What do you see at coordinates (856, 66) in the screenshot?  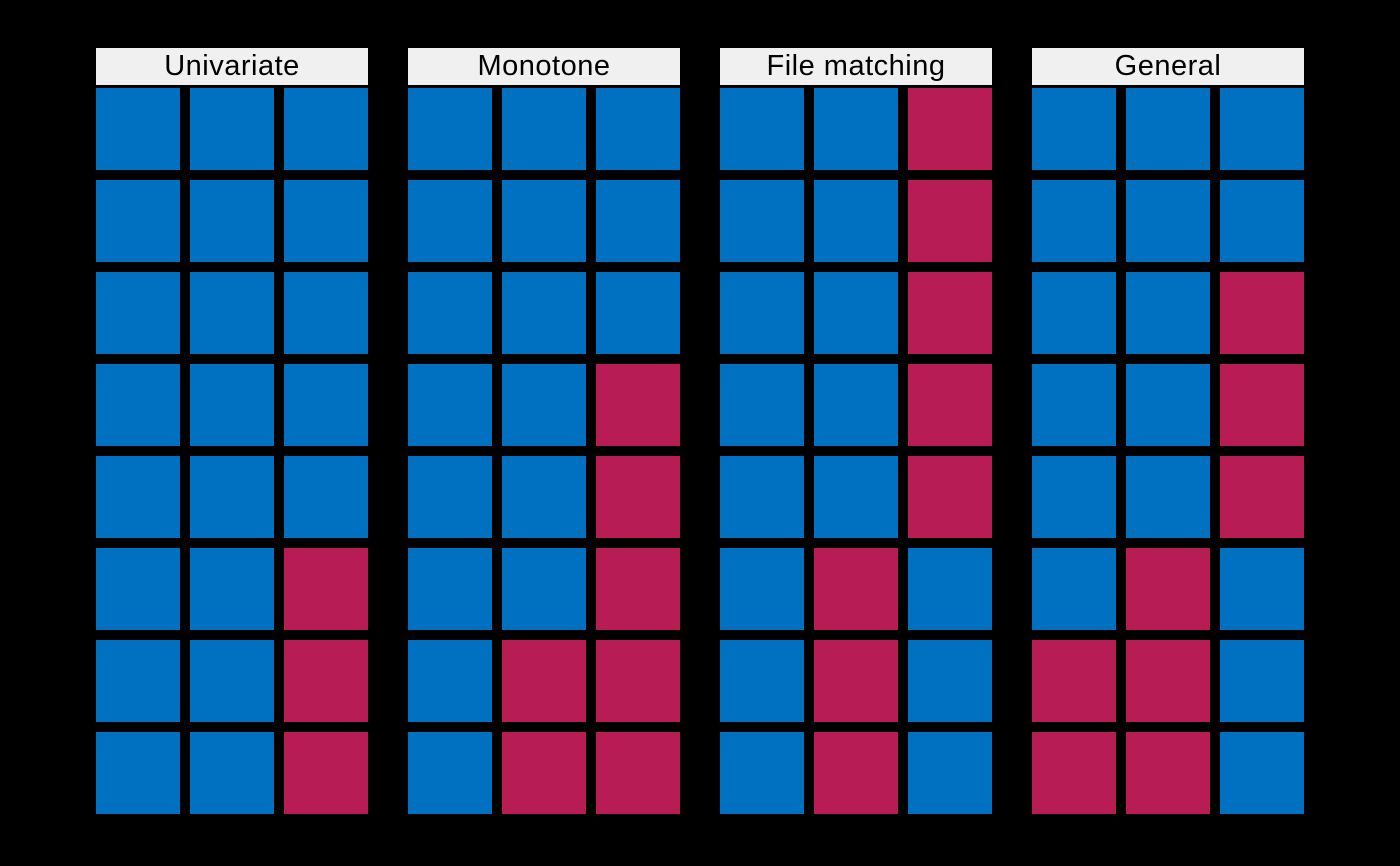 I see `panel-title: File matching` at bounding box center [856, 66].